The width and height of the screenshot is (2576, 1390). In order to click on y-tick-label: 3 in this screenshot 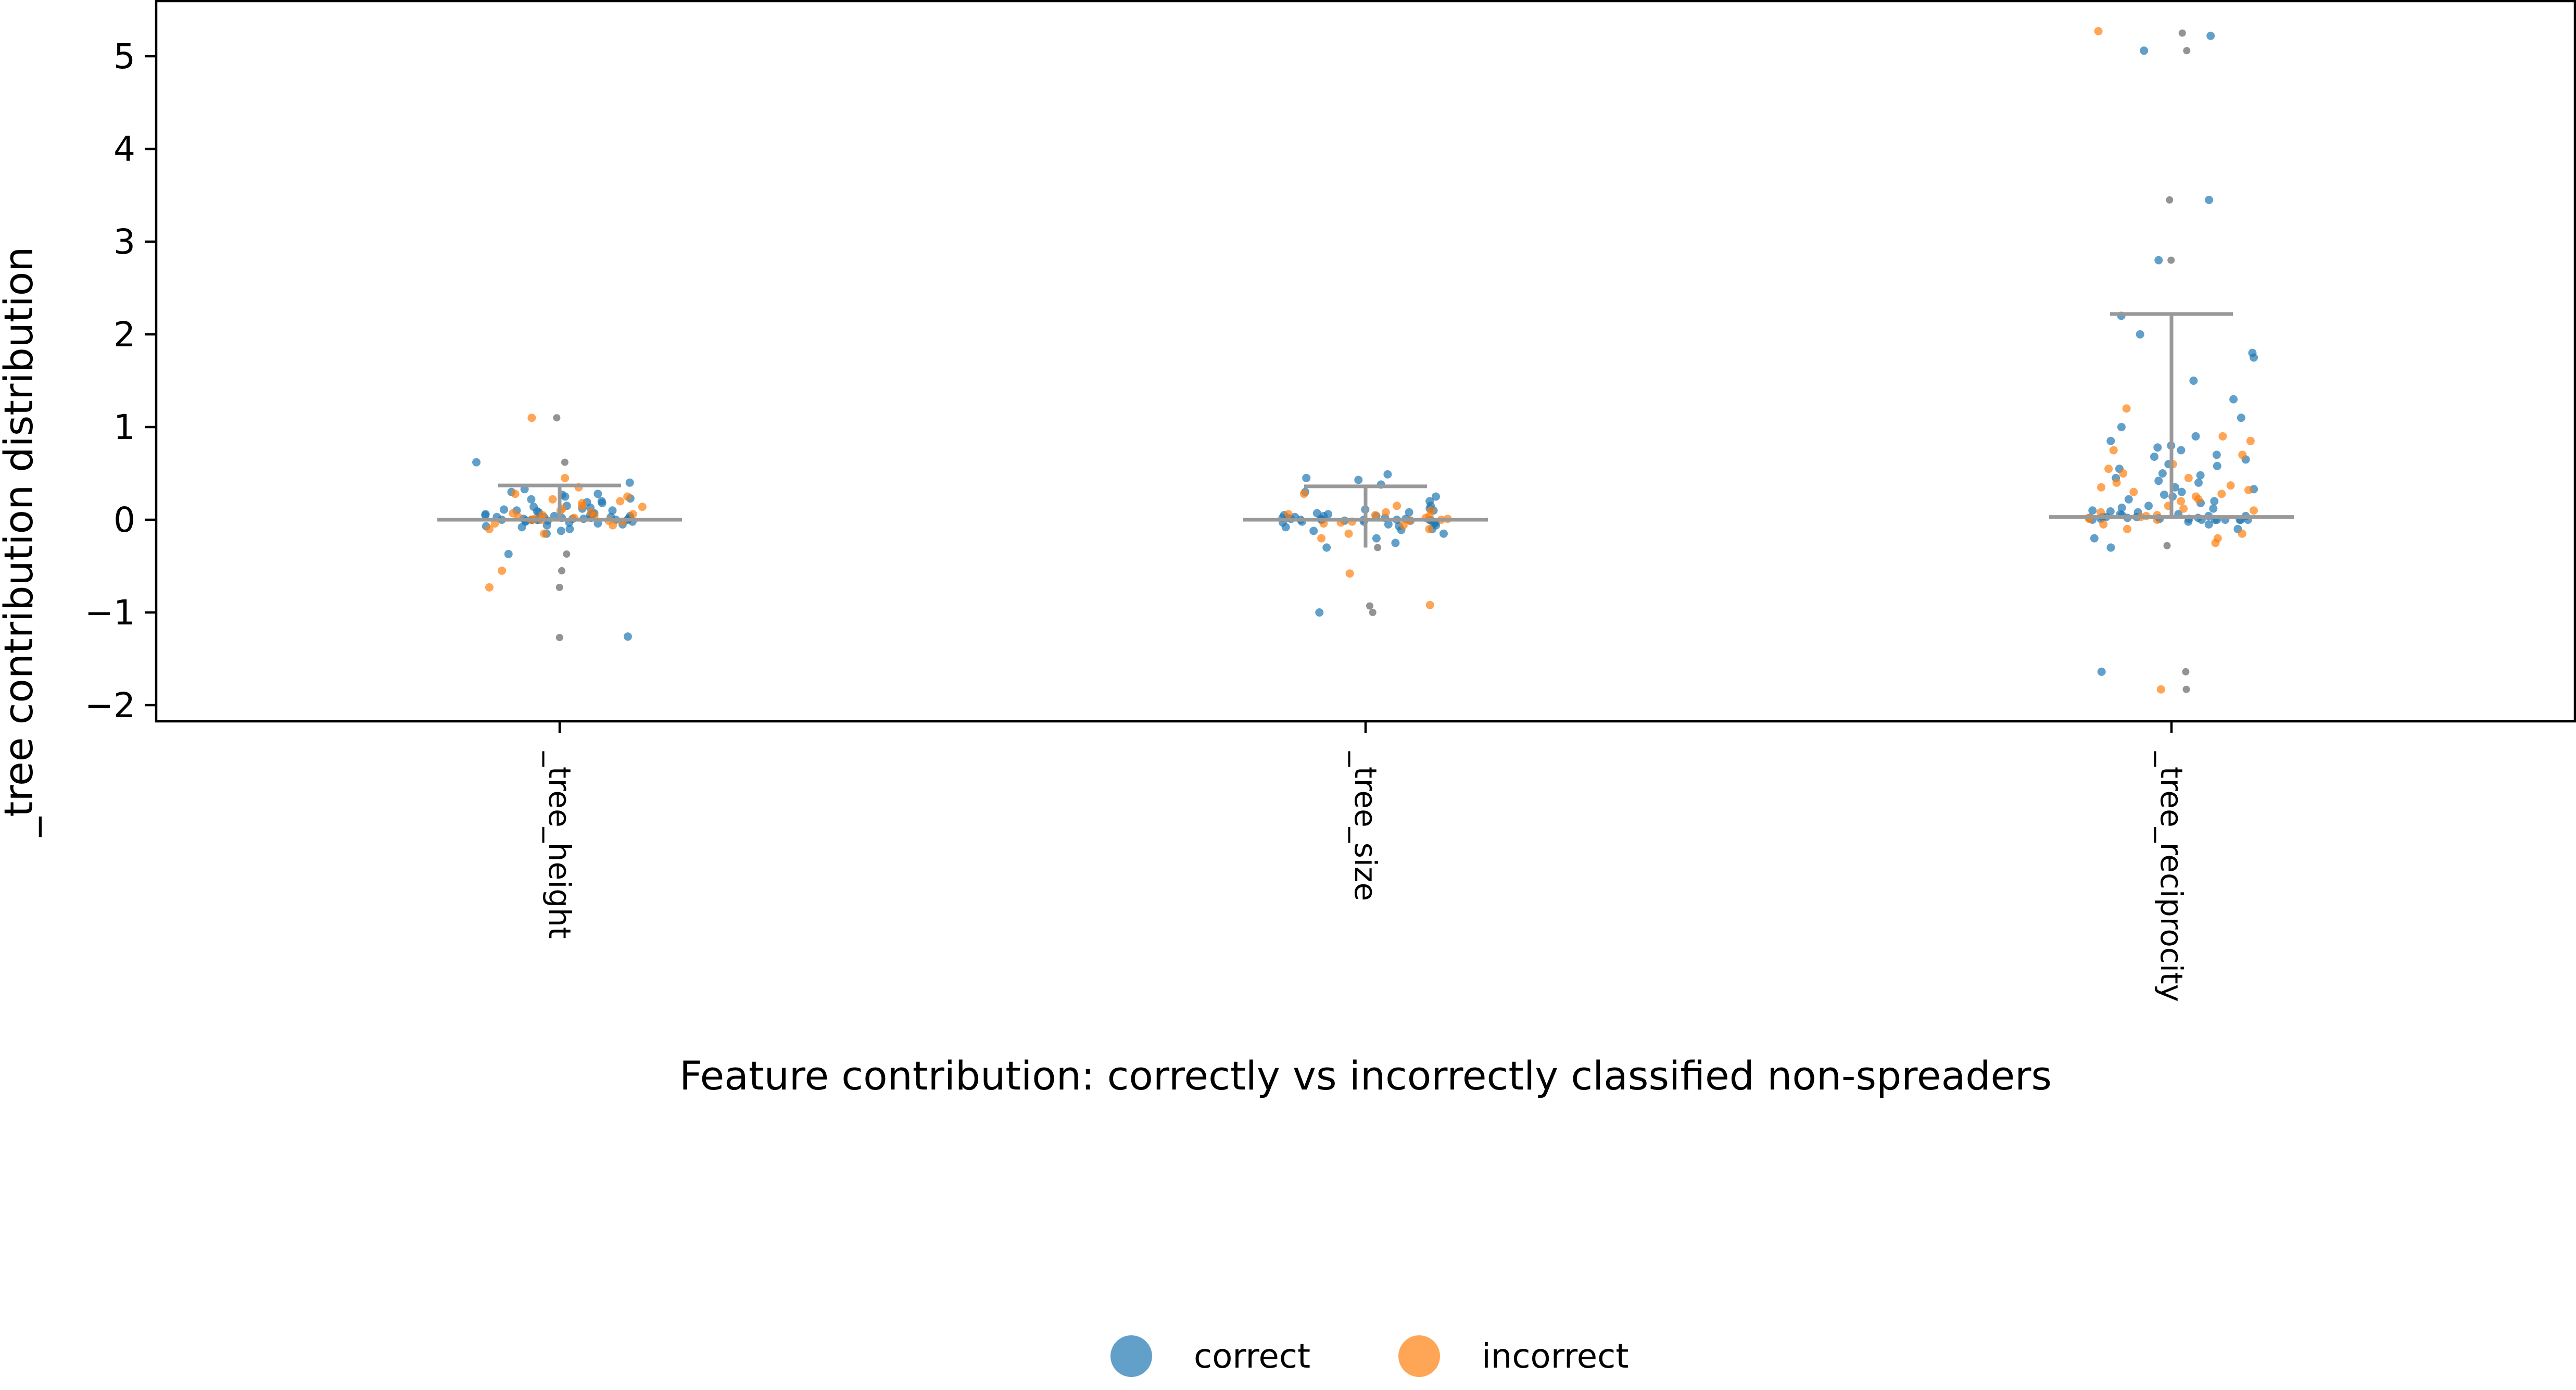, I will do `click(124, 242)`.